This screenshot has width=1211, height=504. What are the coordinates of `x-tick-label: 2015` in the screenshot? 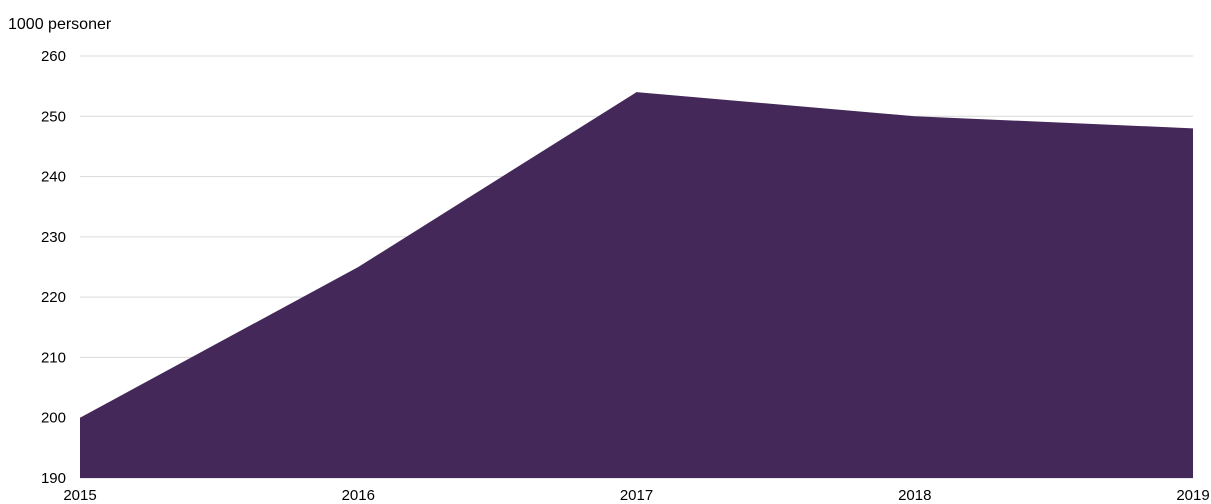 It's located at (79, 495).